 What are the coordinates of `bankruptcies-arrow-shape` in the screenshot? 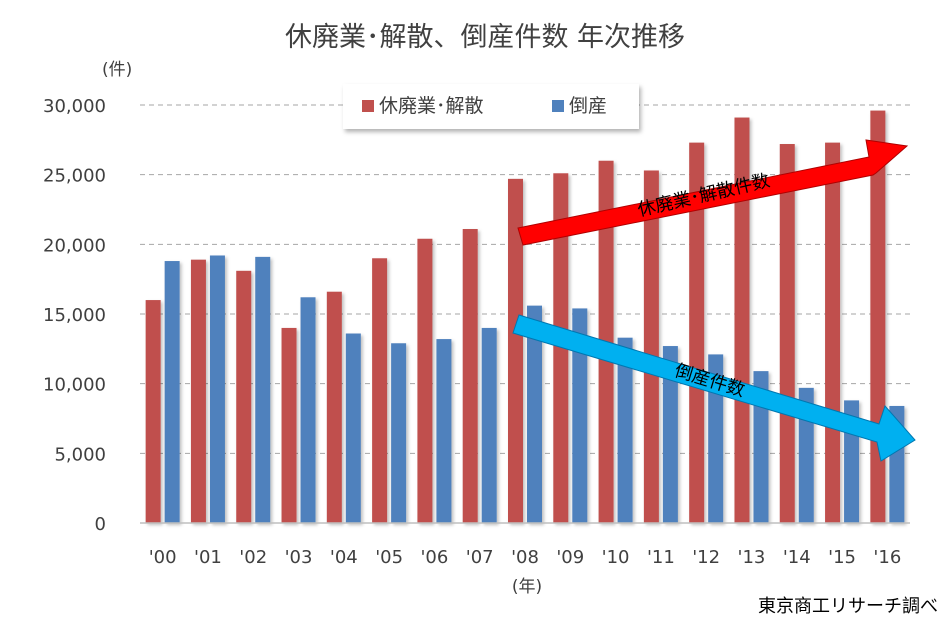 It's located at (714, 388).